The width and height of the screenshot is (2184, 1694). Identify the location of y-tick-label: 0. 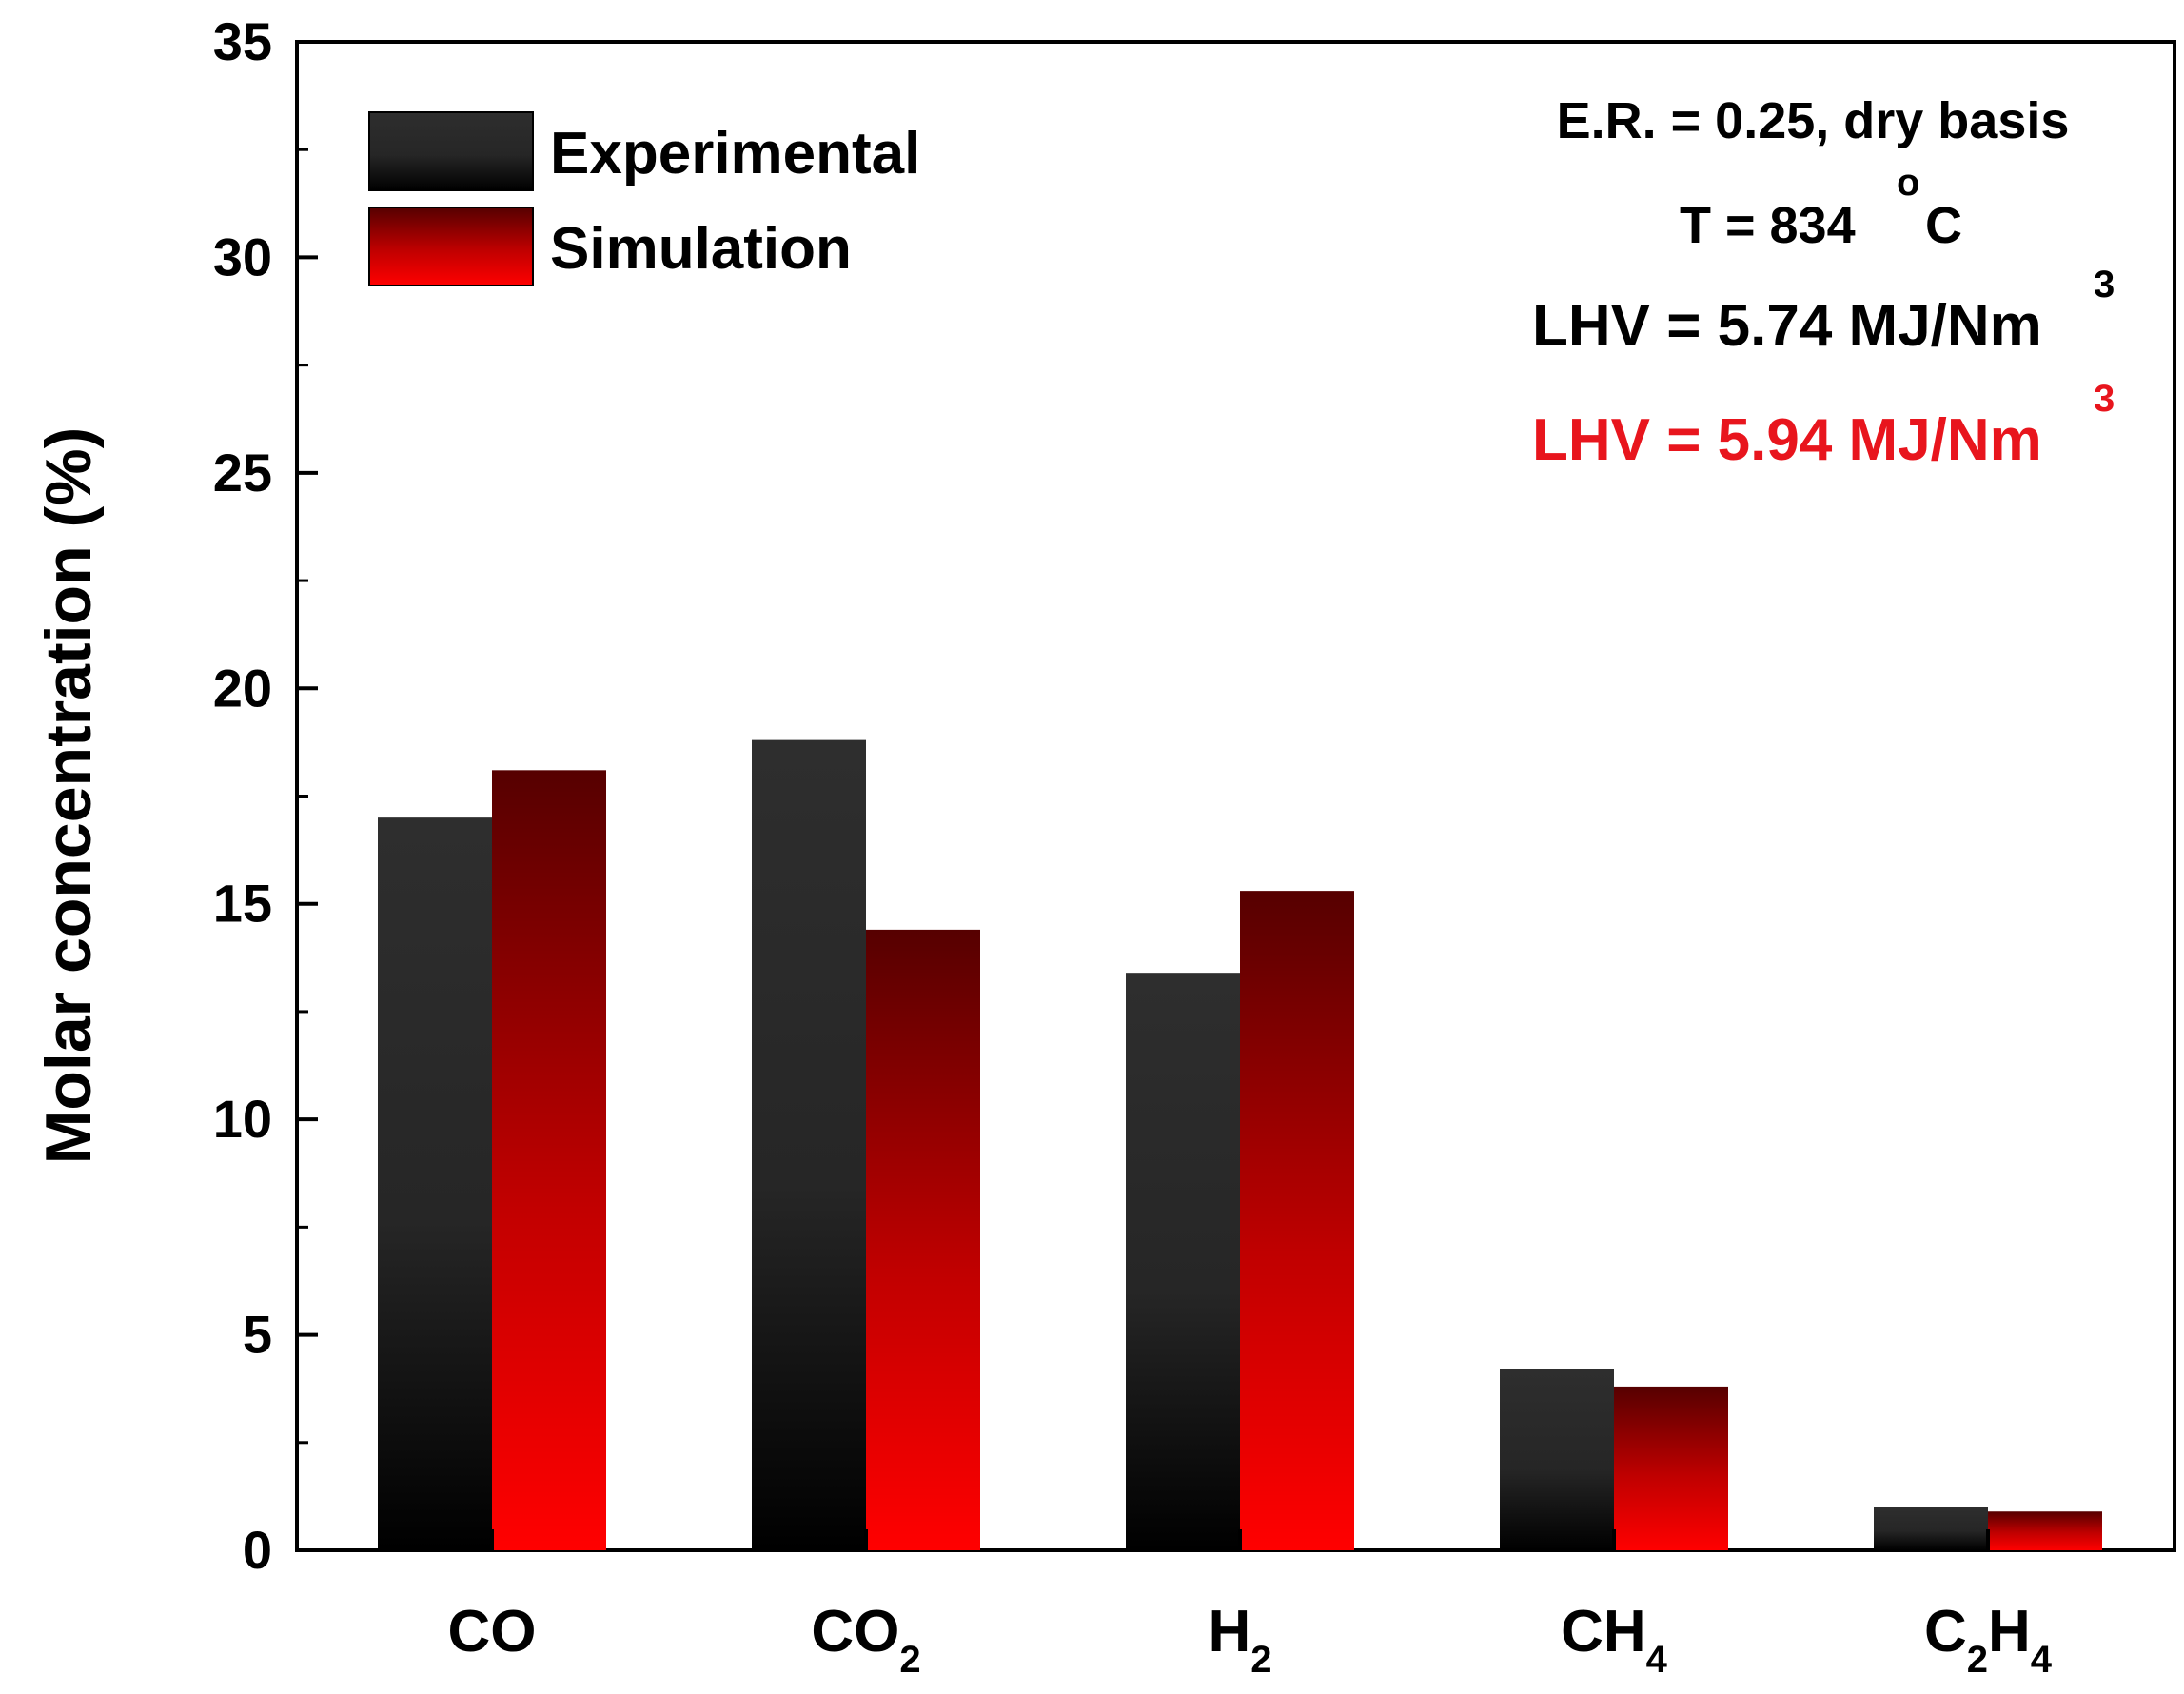
(257, 1550).